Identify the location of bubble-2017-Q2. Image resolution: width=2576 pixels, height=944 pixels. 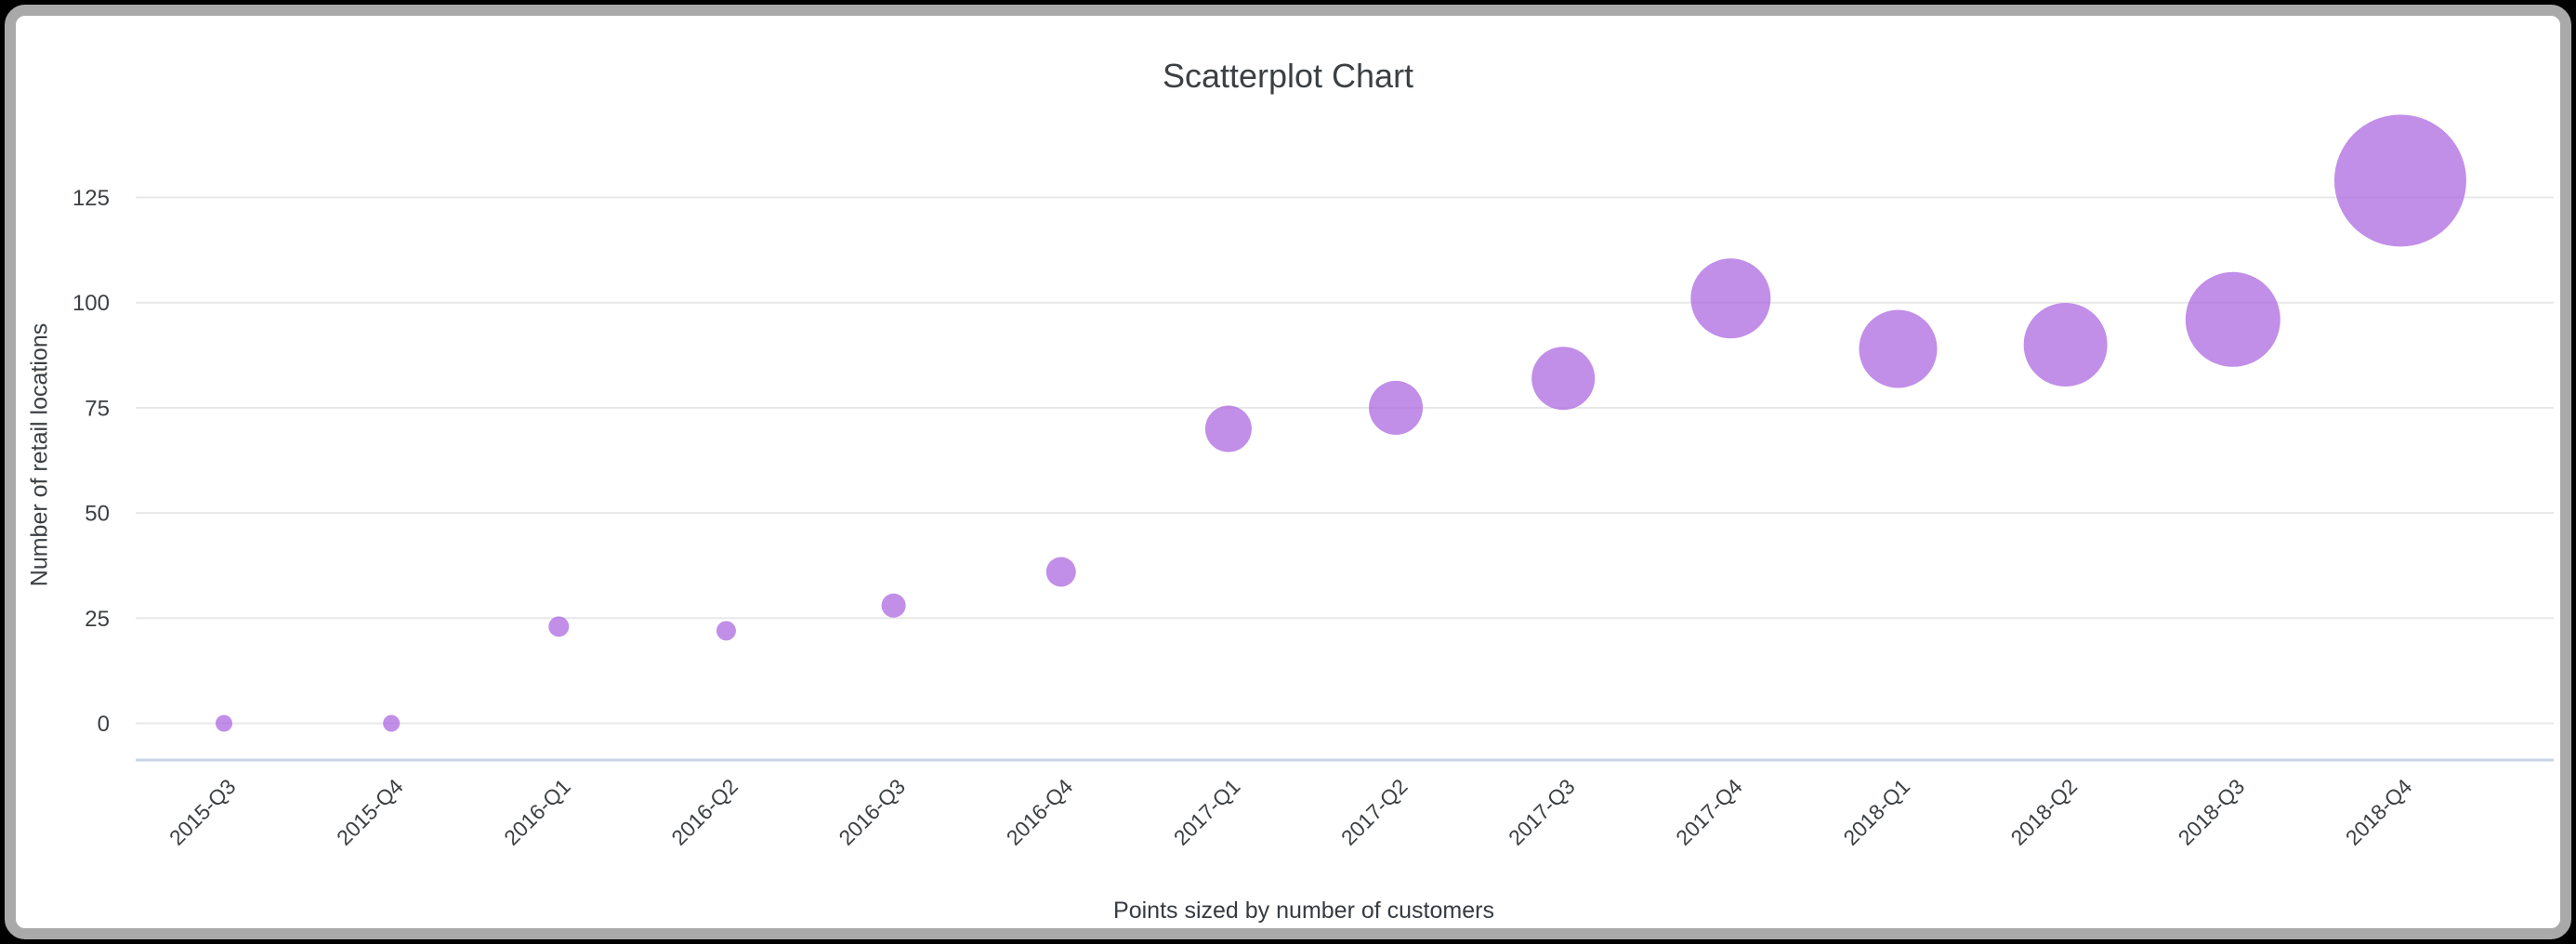
(1396, 407).